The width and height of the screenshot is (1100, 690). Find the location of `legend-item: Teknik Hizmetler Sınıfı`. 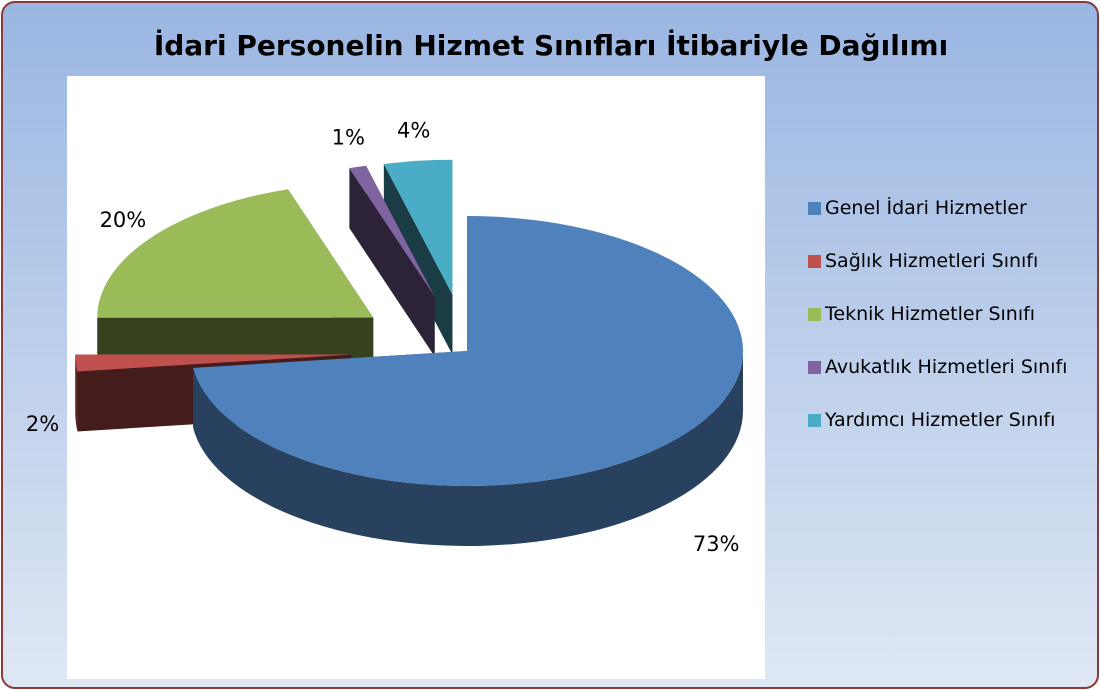

legend-item: Teknik Hizmetler Sınıfı is located at coordinates (945, 314).